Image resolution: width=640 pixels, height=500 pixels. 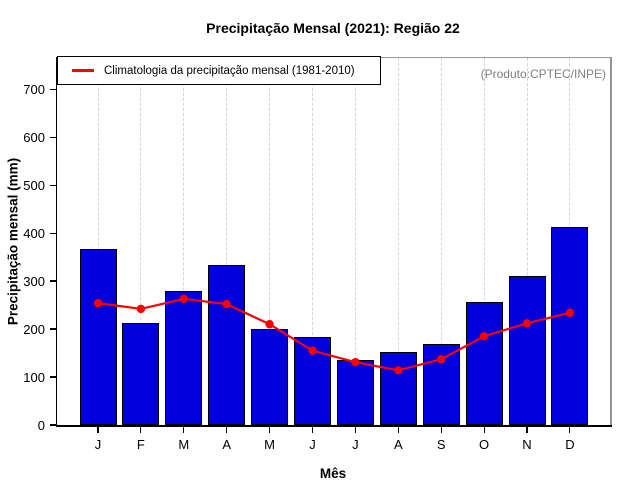 I want to click on y-tick-label-700: 700, so click(x=34, y=89).